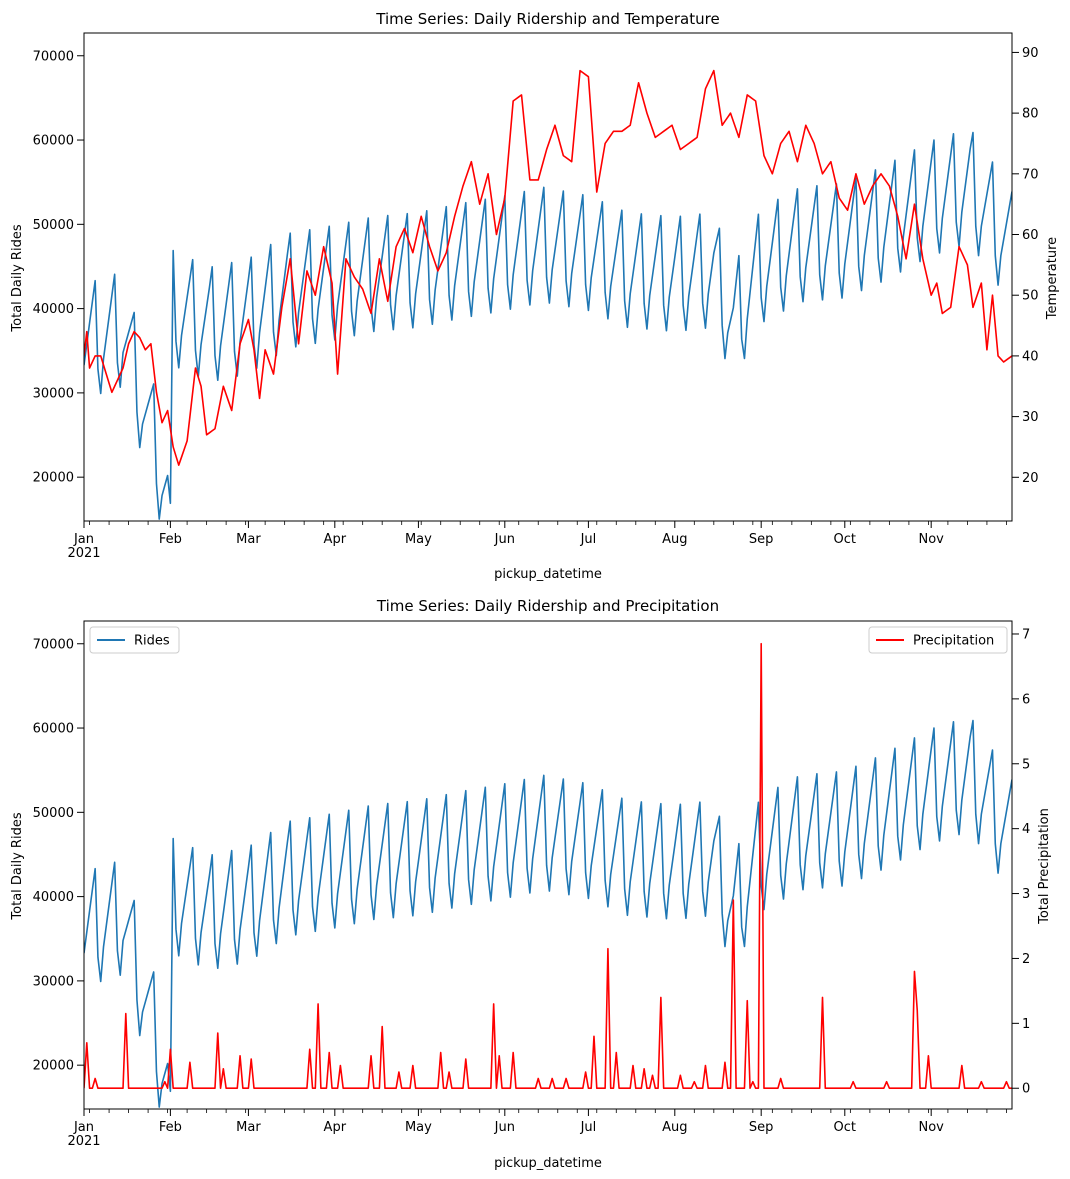  I want to click on y2-tick-label: 1, so click(1026, 1024).